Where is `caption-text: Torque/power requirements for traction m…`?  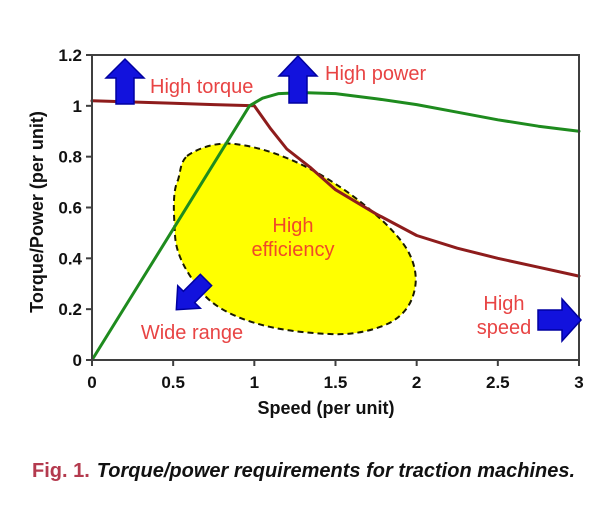 caption-text: Torque/power requirements for traction m… is located at coordinates (336, 471).